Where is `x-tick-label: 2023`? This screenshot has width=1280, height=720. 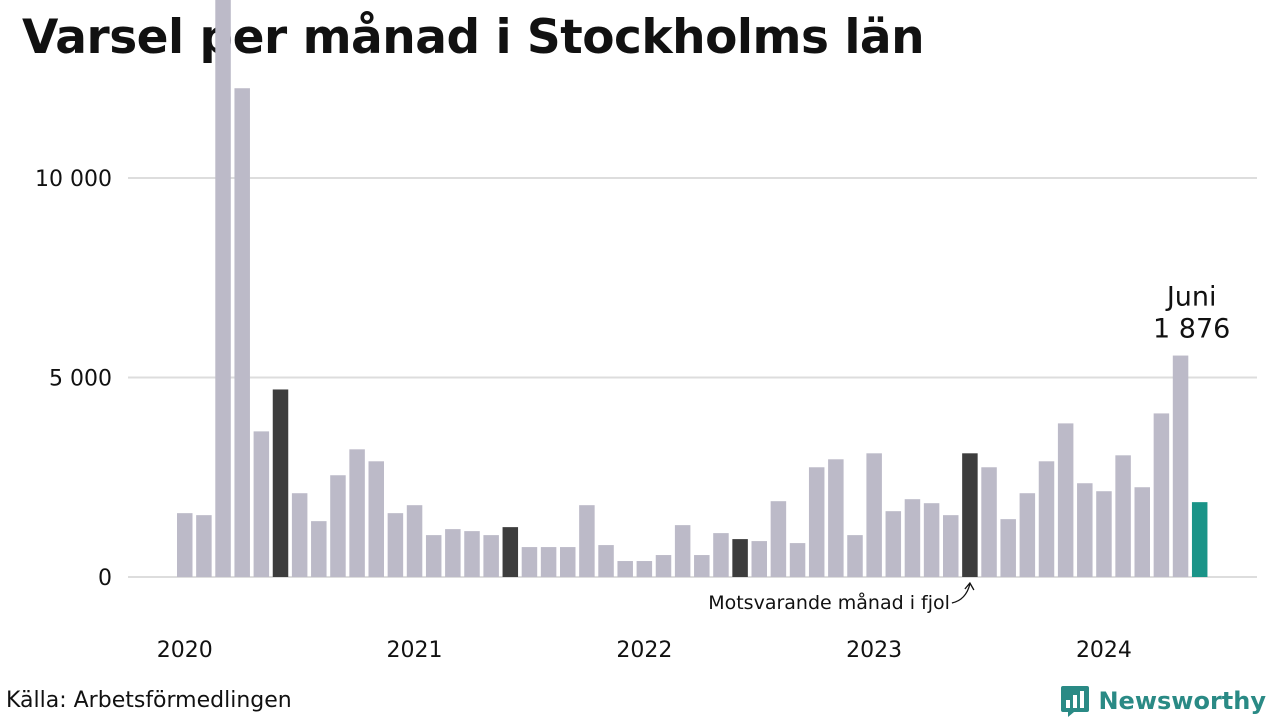
x-tick-label: 2023 is located at coordinates (874, 650).